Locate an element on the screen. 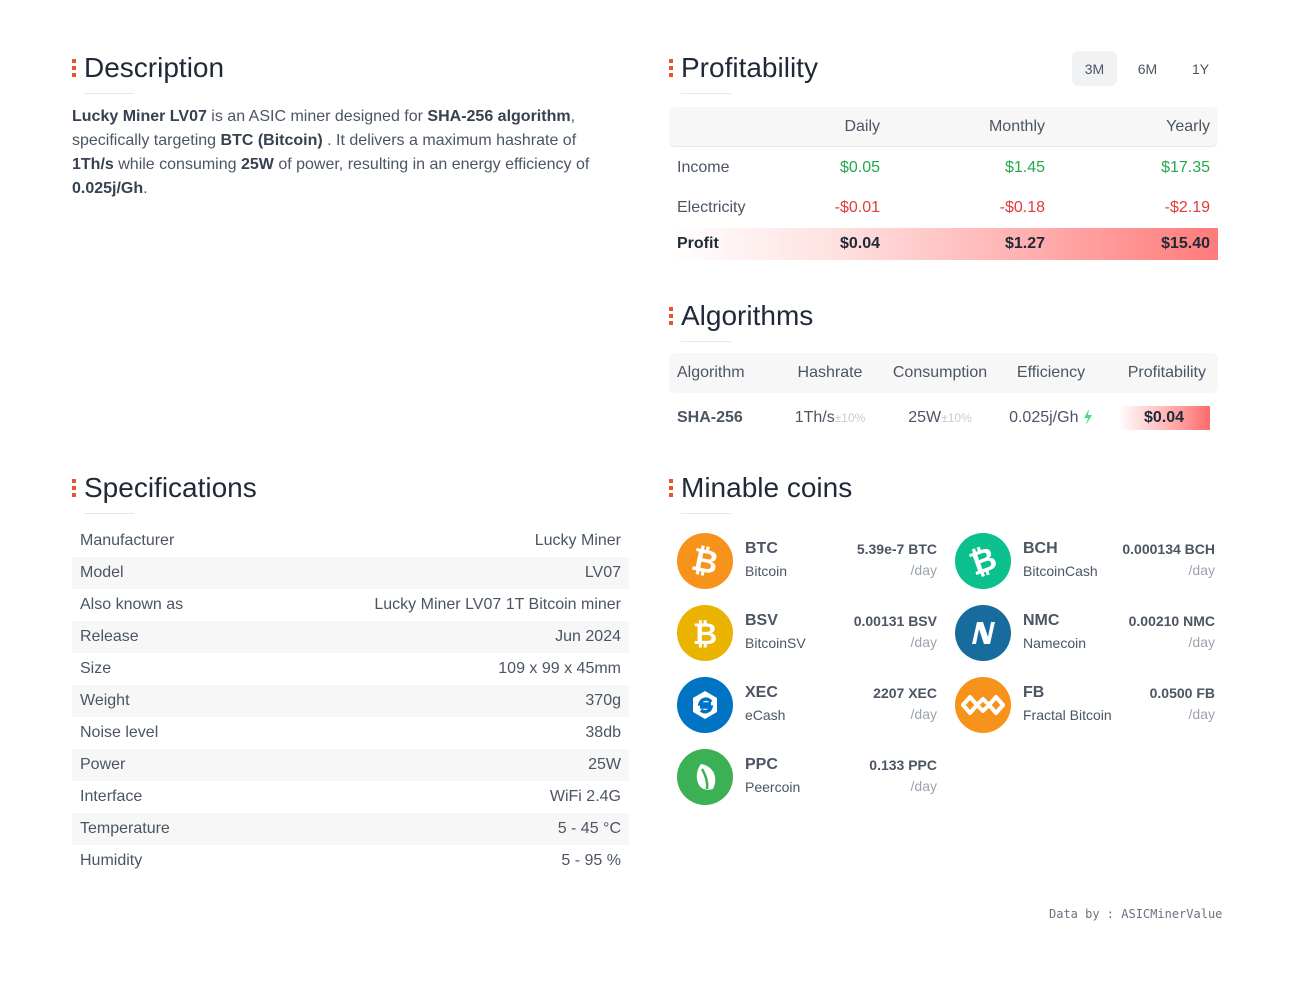 Image resolution: width=1296 pixels, height=1003 pixels. spec-row: Temperature 5 - 45 °C is located at coordinates (350, 829).